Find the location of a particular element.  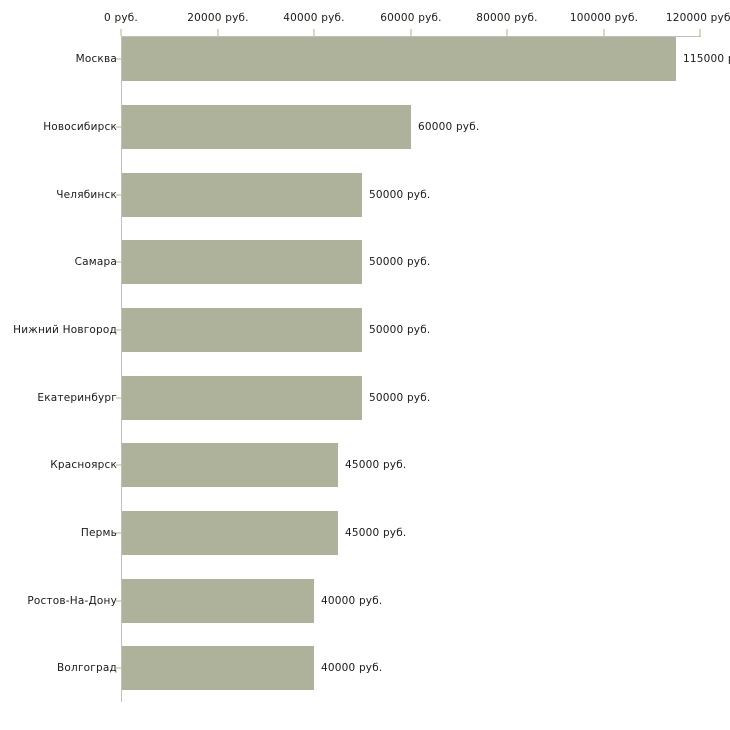

x-tick-label: 100000 руб. is located at coordinates (604, 18).